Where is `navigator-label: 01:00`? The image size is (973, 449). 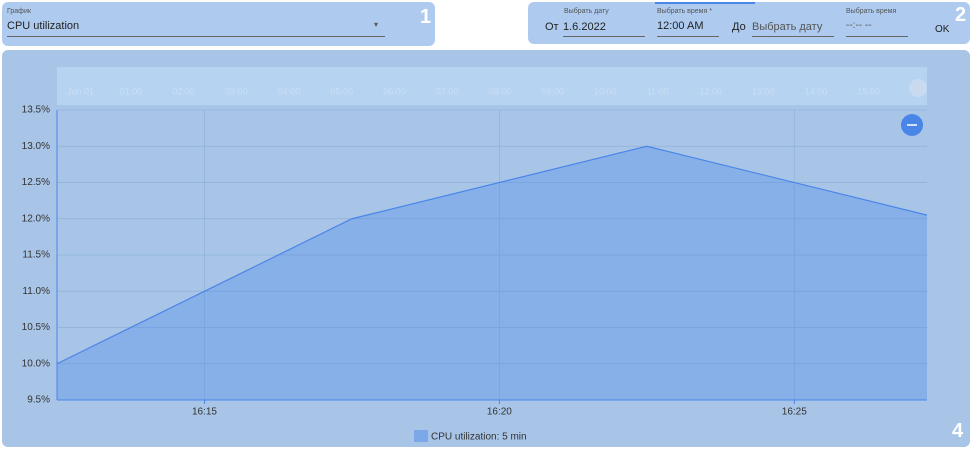
navigator-label: 01:00 is located at coordinates (131, 91).